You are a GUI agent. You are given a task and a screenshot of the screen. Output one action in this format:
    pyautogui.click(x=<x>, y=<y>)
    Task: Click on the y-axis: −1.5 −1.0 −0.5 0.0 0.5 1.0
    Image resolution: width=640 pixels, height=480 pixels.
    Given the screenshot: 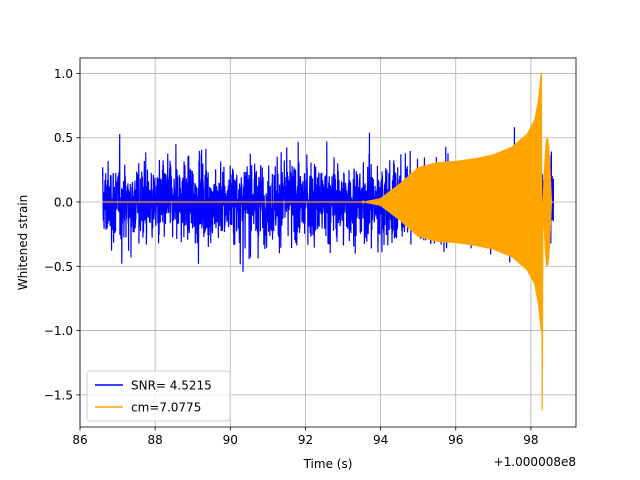 What is the action you would take?
    pyautogui.click(x=62, y=234)
    